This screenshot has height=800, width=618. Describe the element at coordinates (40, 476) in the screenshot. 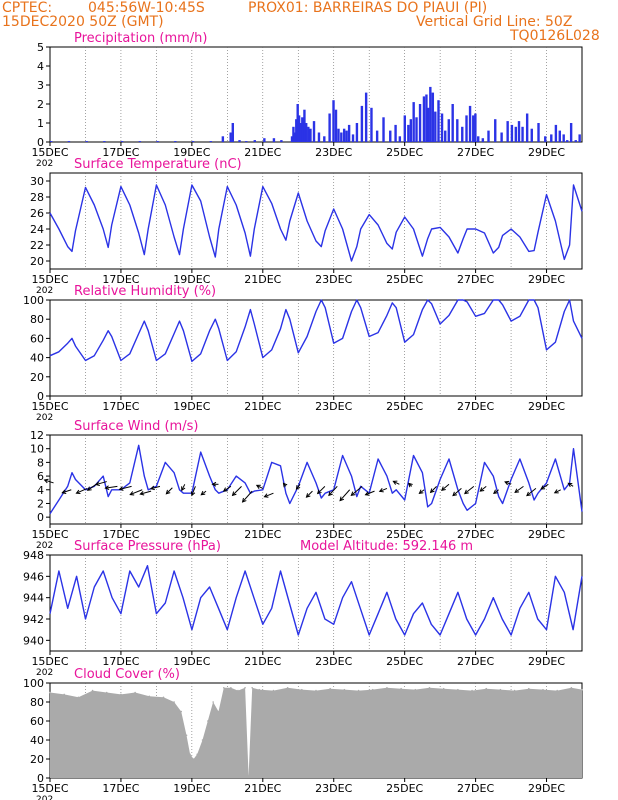

I see `y-tick-label: 6` at that location.